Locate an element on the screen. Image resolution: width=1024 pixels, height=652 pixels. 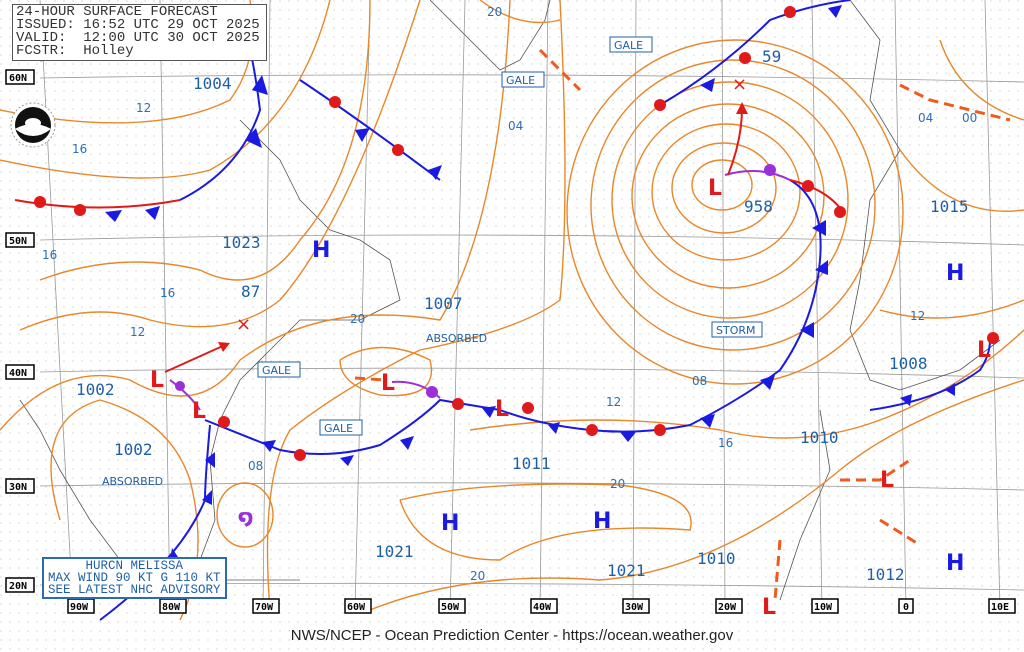
lon-label: 30W is located at coordinates (634, 607).